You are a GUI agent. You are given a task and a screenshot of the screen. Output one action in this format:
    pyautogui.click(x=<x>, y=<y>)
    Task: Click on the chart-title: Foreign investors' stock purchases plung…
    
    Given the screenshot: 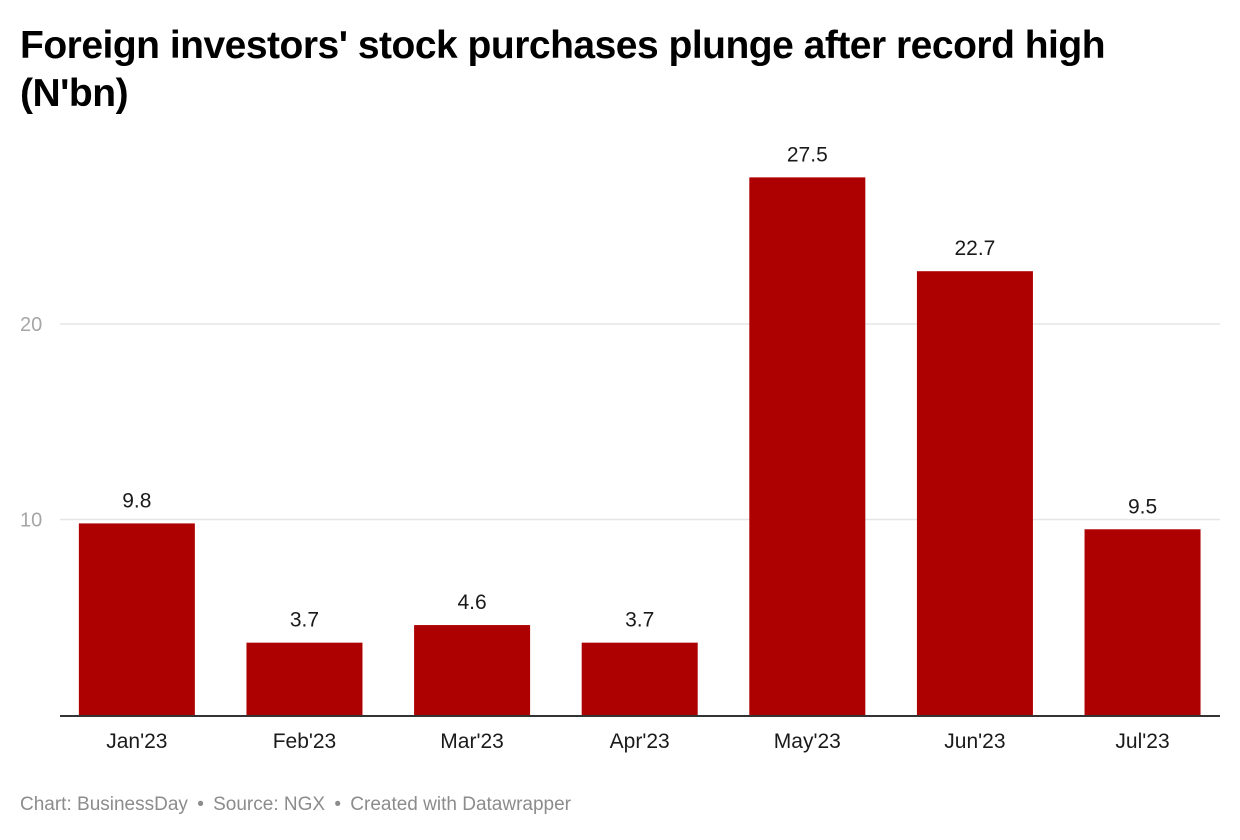 What is the action you would take?
    pyautogui.click(x=563, y=69)
    